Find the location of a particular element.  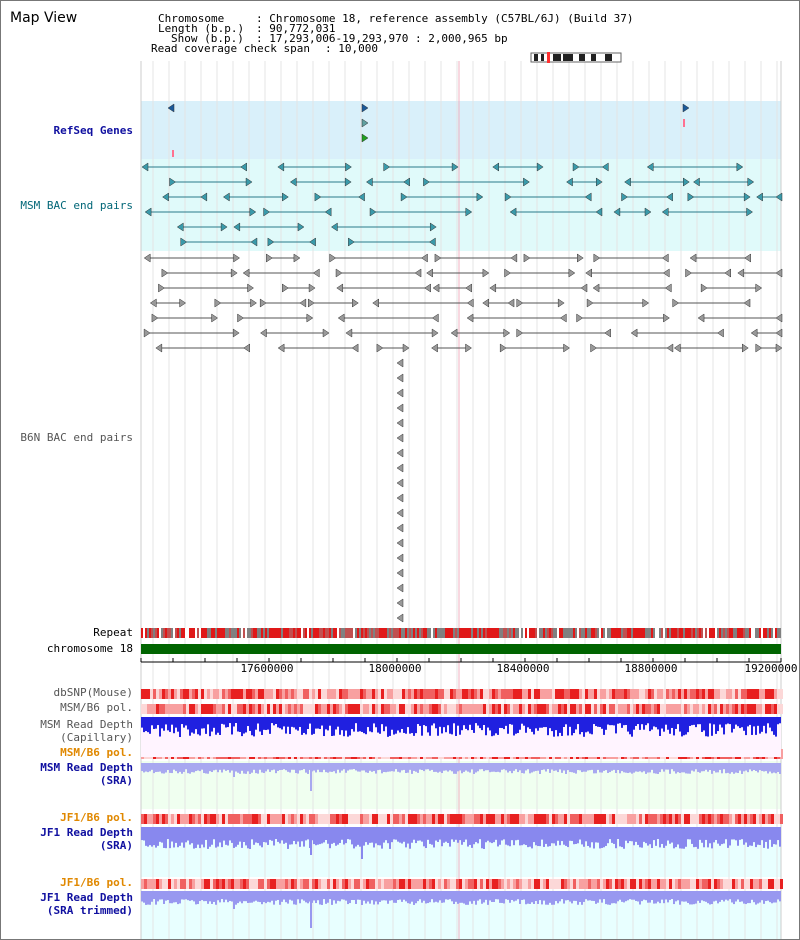

track-label-refseq-genes: RefSeq Genes is located at coordinates (93, 130).